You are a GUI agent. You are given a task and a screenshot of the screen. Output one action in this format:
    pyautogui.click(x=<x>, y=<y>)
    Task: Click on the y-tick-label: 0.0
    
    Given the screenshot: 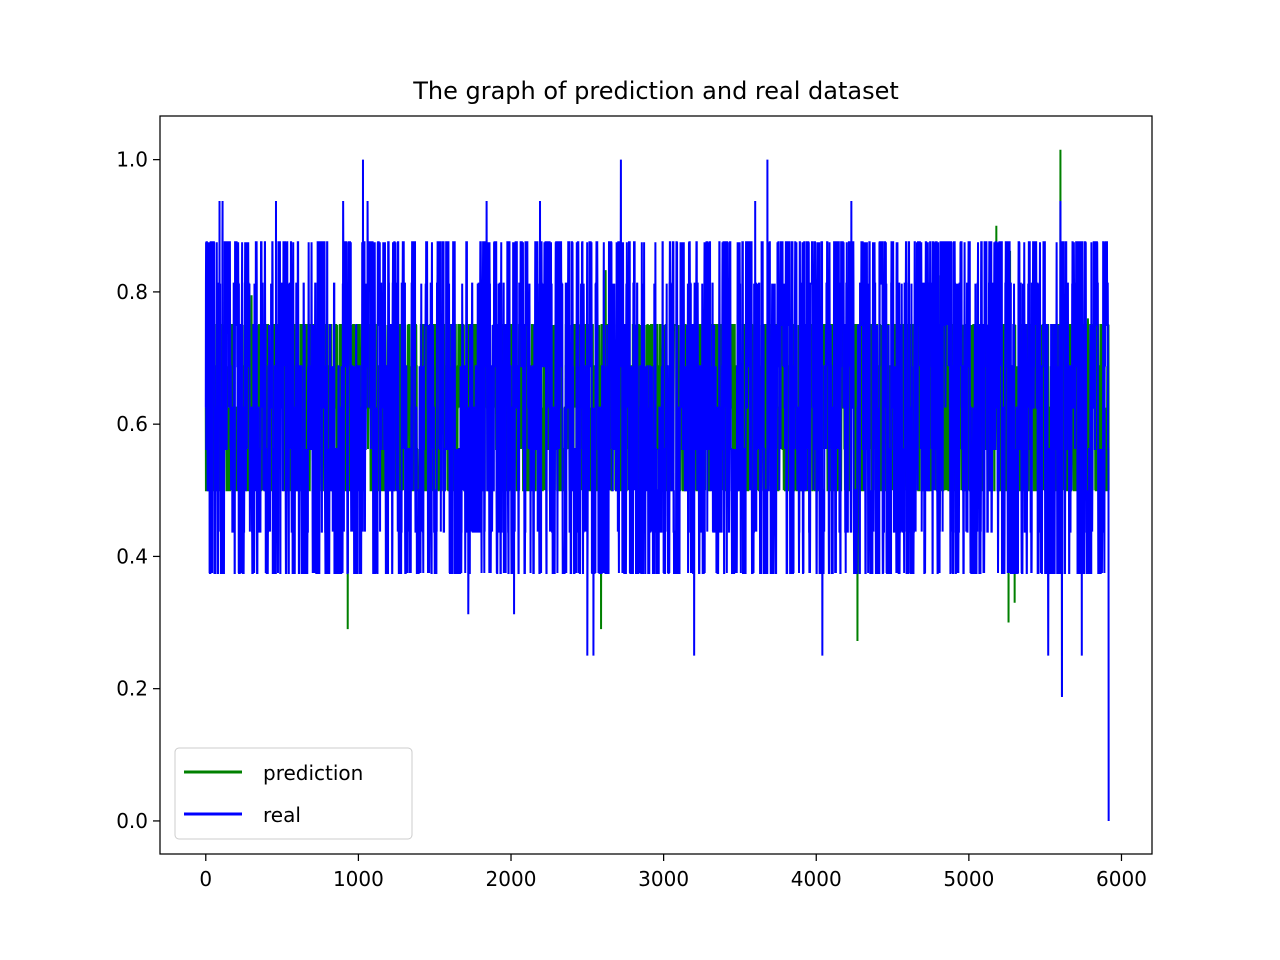 What is the action you would take?
    pyautogui.click(x=132, y=821)
    